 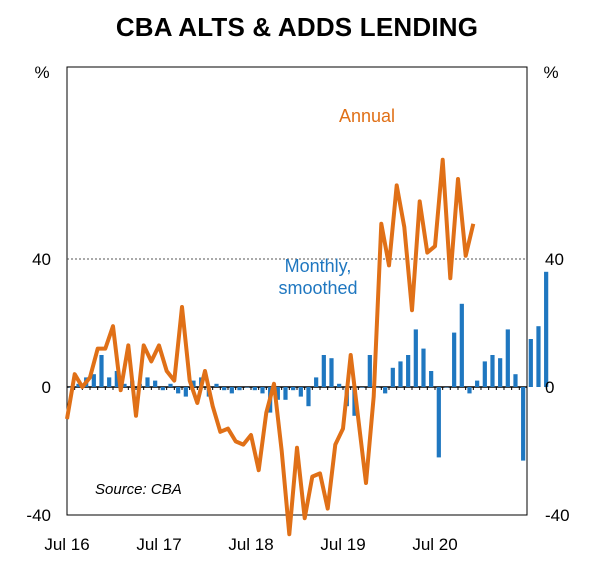 What do you see at coordinates (46, 387) in the screenshot?
I see `left-y-tick-label: 0` at bounding box center [46, 387].